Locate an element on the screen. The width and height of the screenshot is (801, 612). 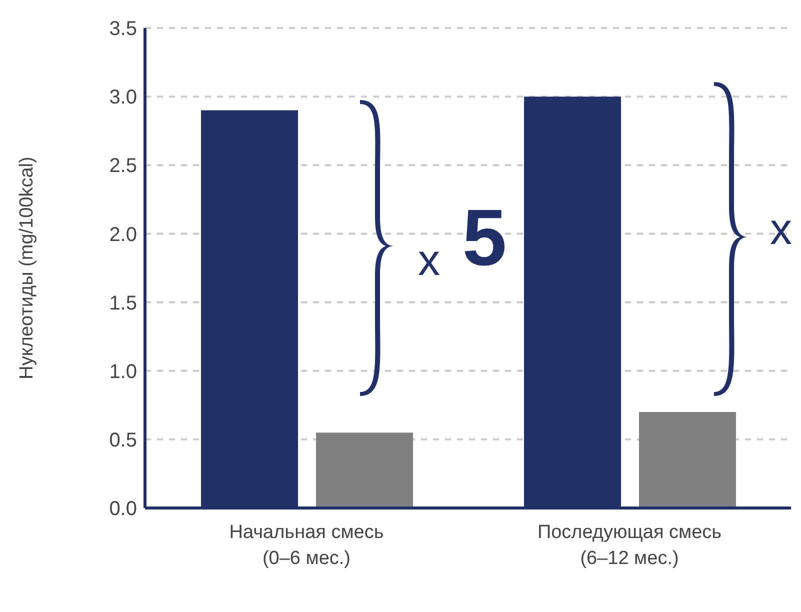
y-tick-label: 3.0 is located at coordinates (123, 97).